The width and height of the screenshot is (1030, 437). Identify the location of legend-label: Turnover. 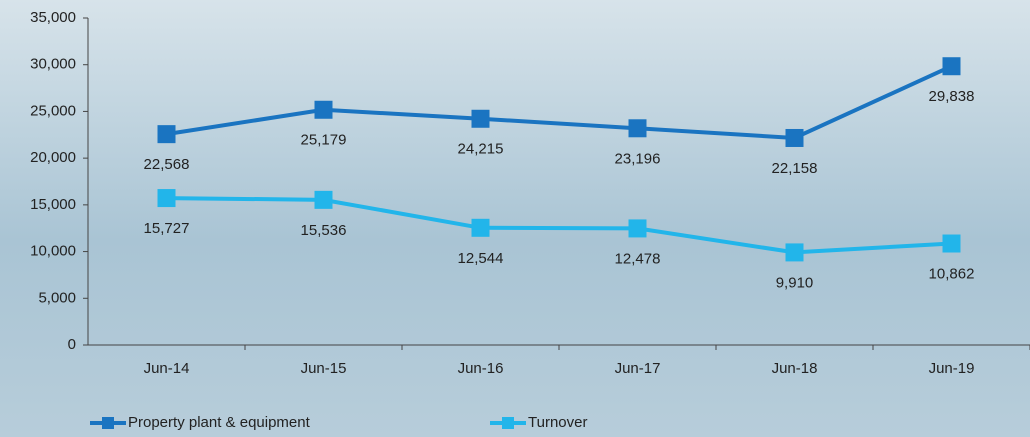
(557, 422).